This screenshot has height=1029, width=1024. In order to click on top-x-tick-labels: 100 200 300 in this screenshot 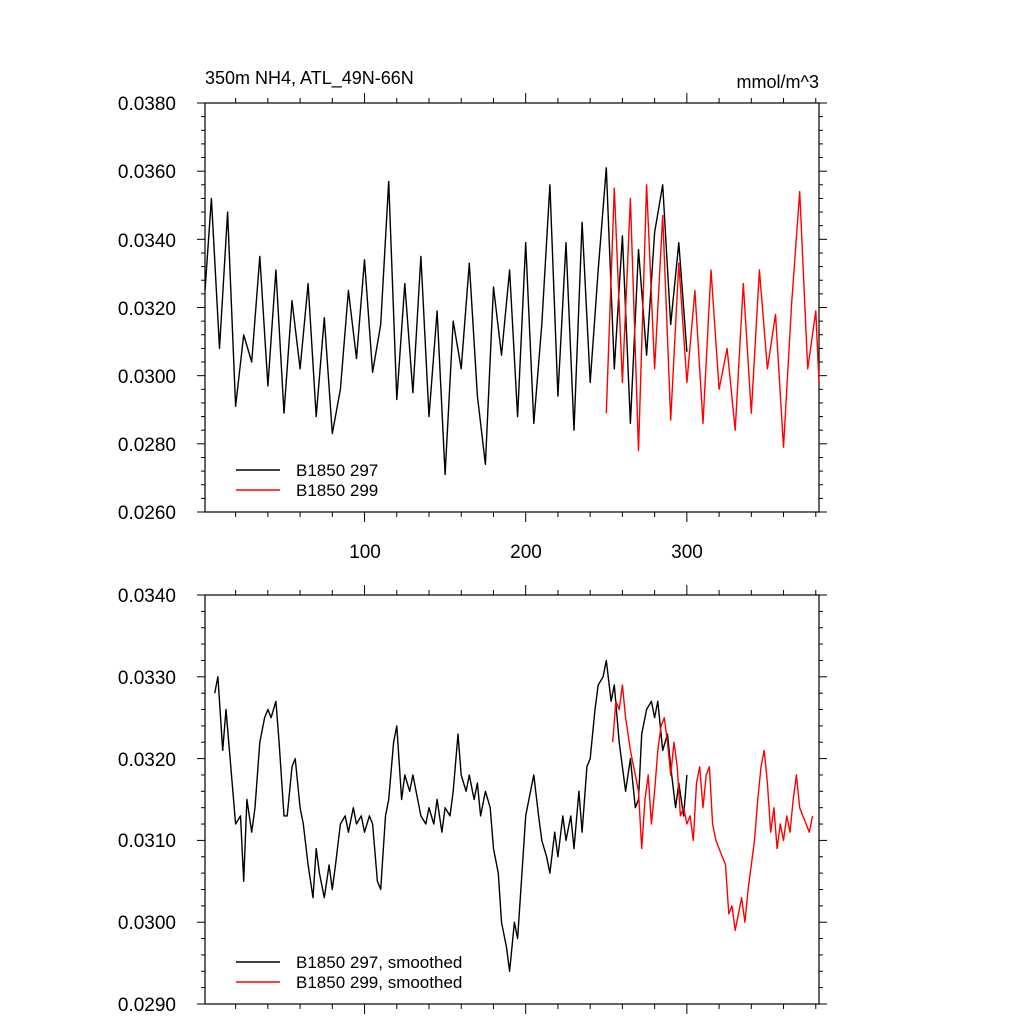, I will do `click(526, 552)`.